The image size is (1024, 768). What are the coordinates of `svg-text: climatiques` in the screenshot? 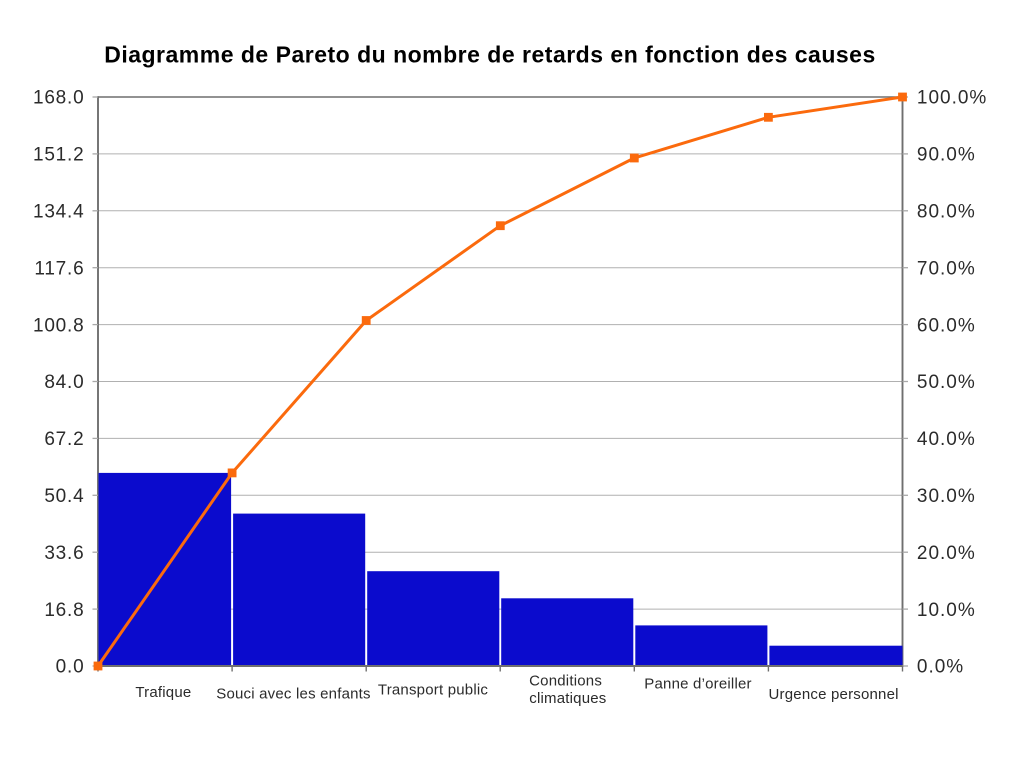 It's located at (567, 698).